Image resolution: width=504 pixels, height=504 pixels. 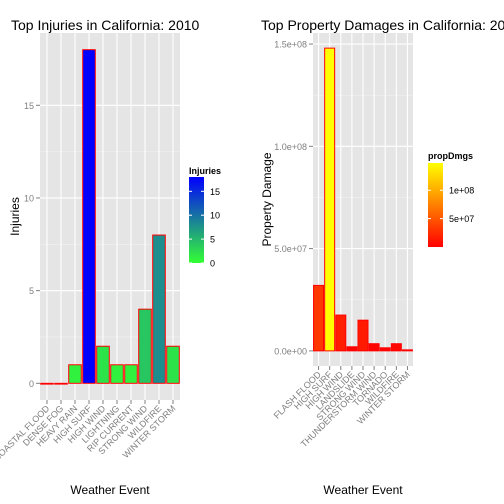 I want to click on bar-tornado, so click(x=385, y=349).